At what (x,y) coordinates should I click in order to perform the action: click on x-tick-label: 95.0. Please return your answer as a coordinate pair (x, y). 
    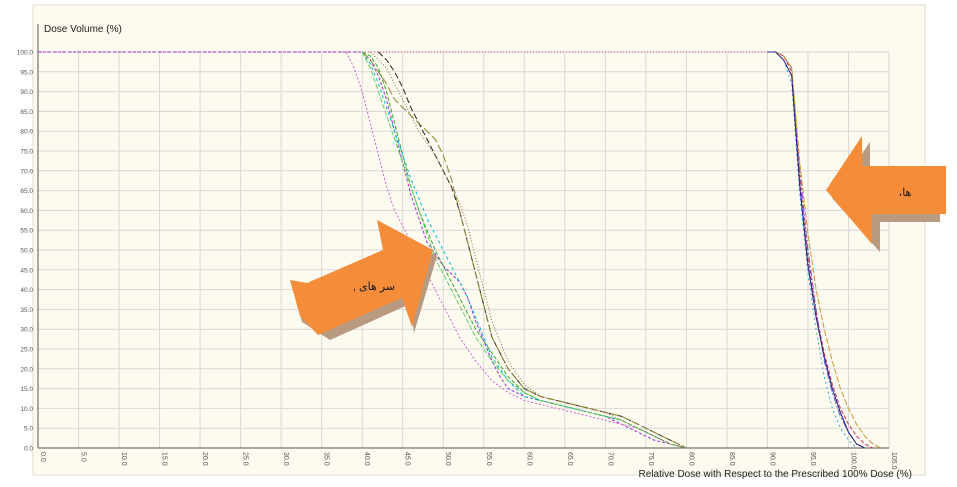
    Looking at the image, I should click on (812, 459).